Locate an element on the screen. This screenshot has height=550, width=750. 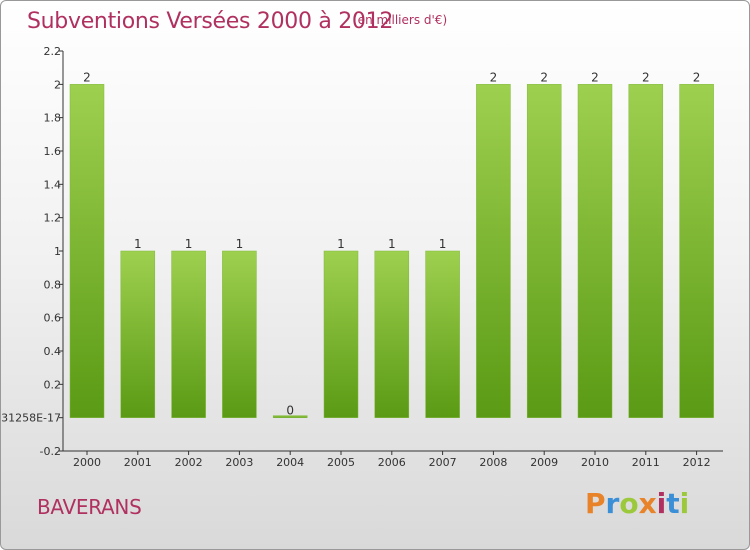
y-tick-label: 1.2 is located at coordinates (53, 218).